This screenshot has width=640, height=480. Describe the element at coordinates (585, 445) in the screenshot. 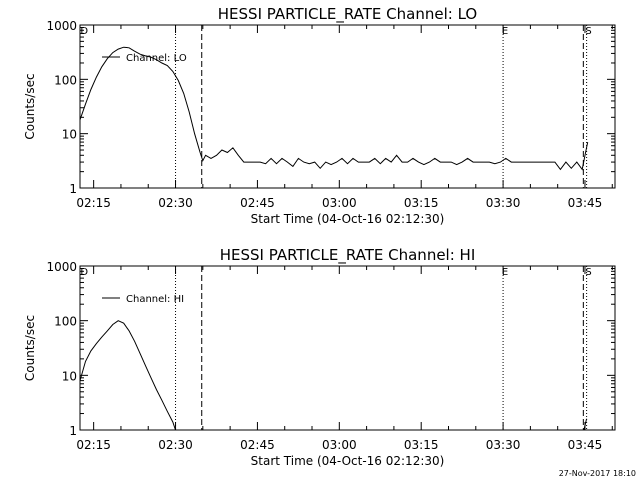

I see `hi-x-tick-label: 03:45` at that location.